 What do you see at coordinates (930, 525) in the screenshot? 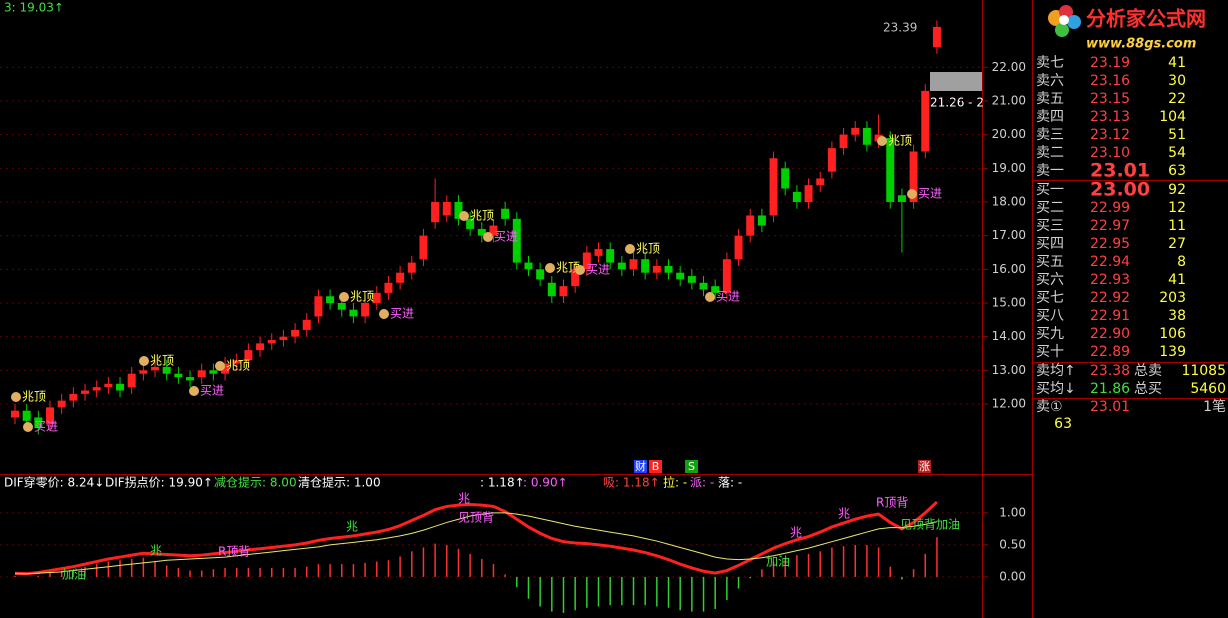
I see `indicator-annotation: 见顶背加油` at bounding box center [930, 525].